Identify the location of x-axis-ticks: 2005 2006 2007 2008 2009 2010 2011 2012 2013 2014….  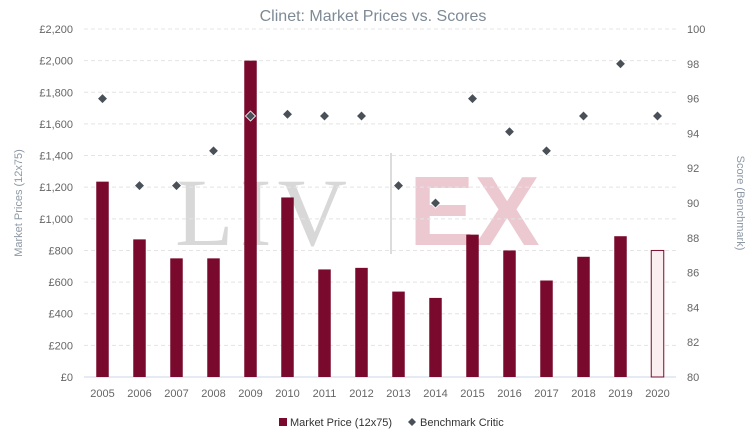
(379, 394).